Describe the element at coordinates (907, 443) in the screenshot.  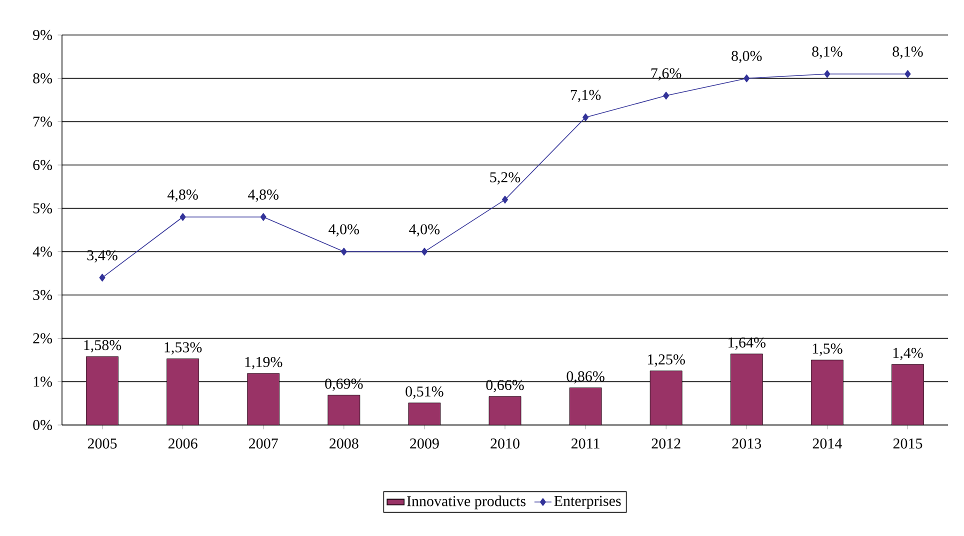
I see `x-tick-label: 2015` at that location.